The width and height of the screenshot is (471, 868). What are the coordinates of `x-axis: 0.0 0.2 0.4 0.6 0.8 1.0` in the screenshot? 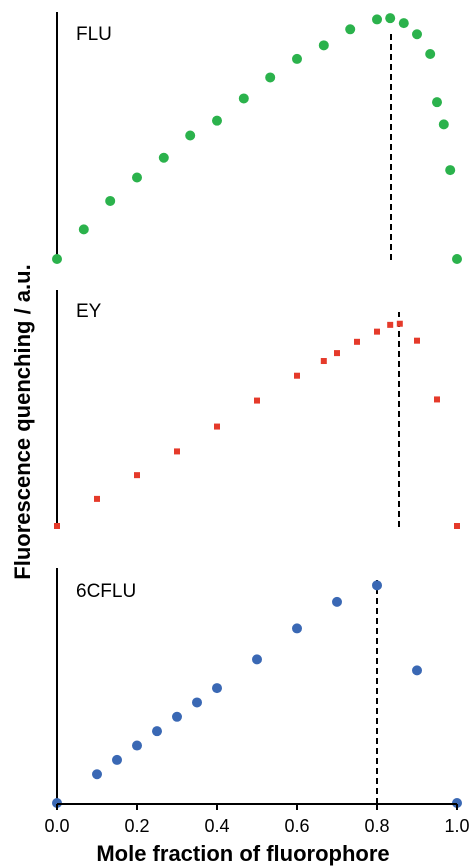 It's located at (257, 819).